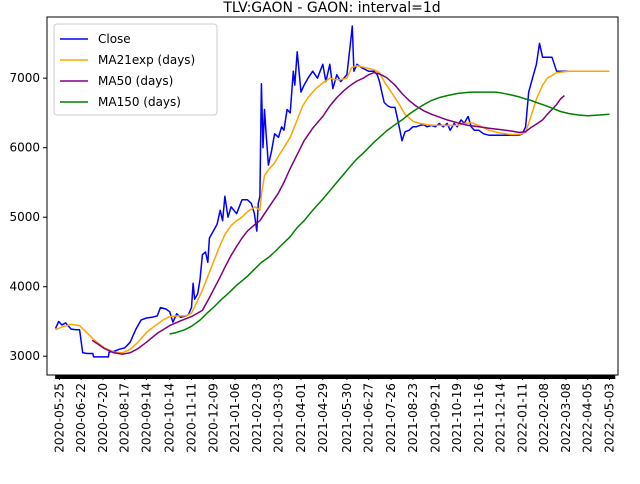 Image resolution: width=640 pixels, height=484 pixels. I want to click on x-tick-label-18: 2021-10-19, so click(457, 418).